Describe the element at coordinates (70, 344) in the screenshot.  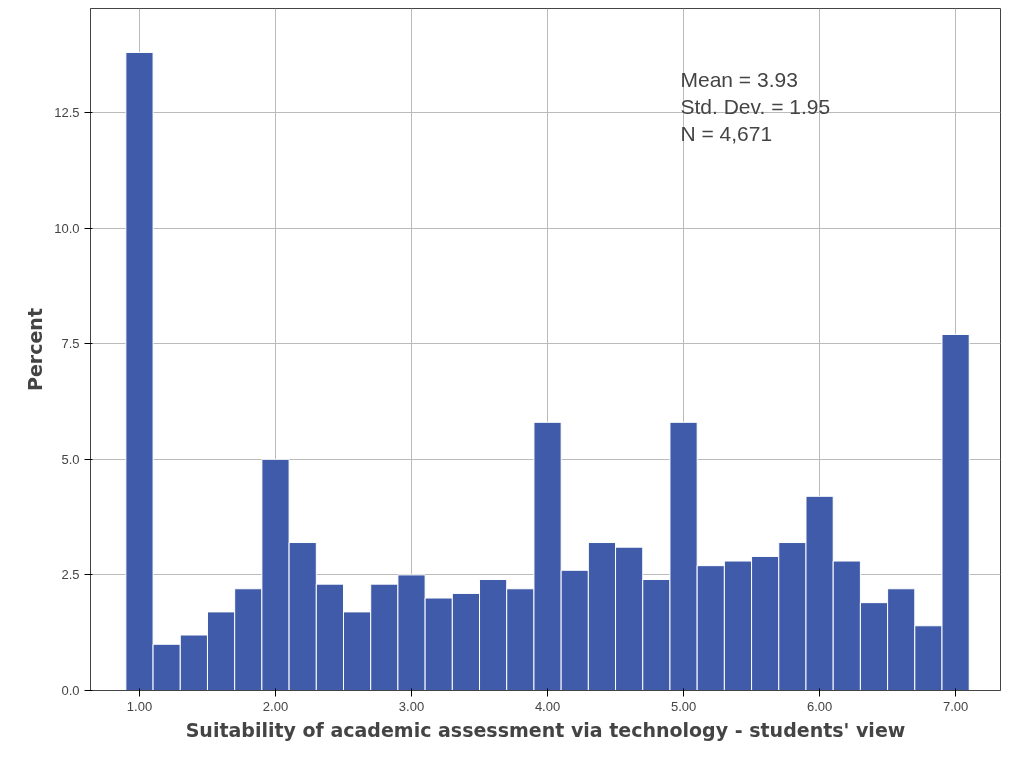
I see `y-tick-label: 7.5` at that location.